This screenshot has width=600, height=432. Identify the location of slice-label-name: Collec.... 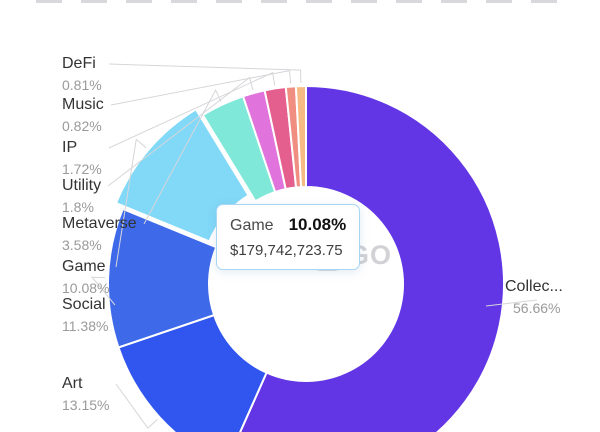
(534, 286).